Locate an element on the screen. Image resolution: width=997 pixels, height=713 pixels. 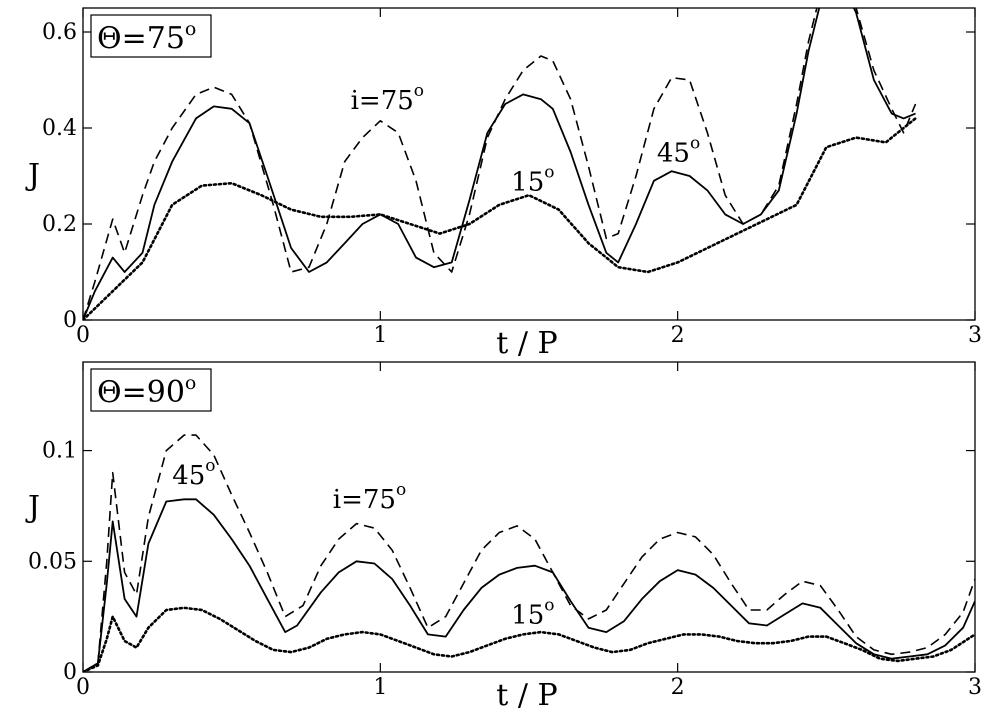
panel-title: Θ=90o is located at coordinates (146, 391).